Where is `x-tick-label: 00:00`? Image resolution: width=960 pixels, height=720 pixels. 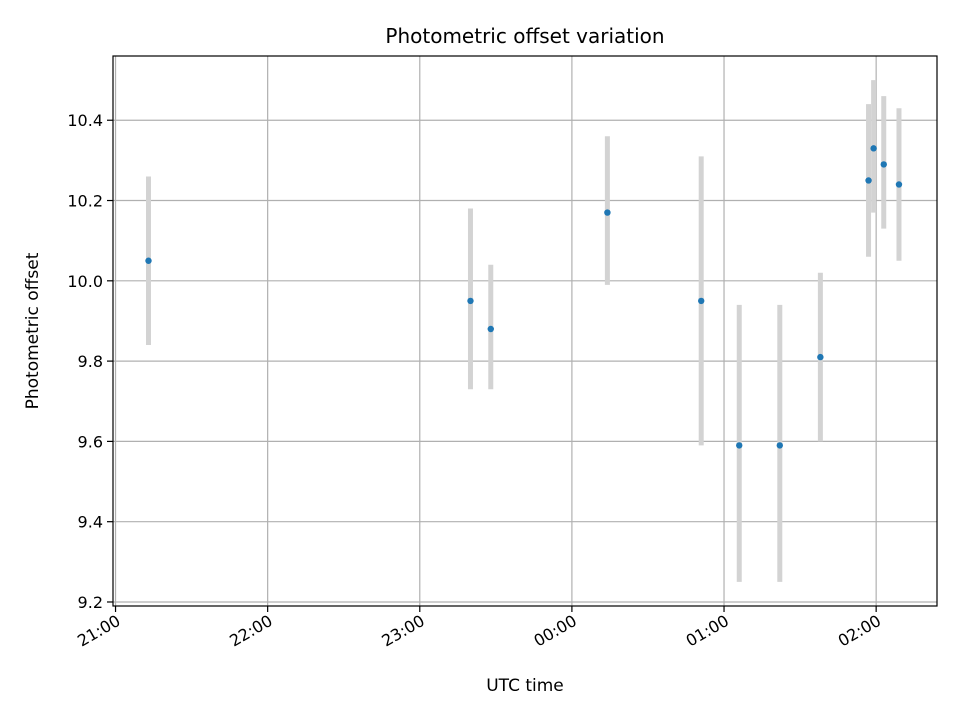 x-tick-label: 00:00 is located at coordinates (554, 631).